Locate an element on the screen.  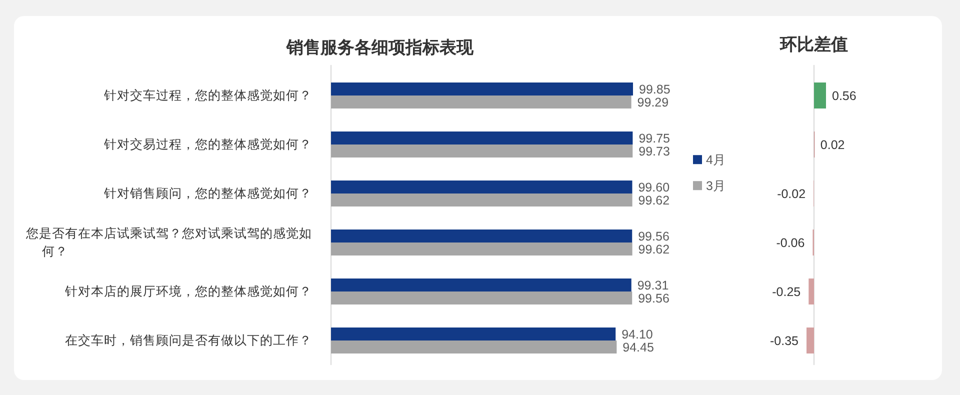
data-label: 0.02 is located at coordinates (832, 145).